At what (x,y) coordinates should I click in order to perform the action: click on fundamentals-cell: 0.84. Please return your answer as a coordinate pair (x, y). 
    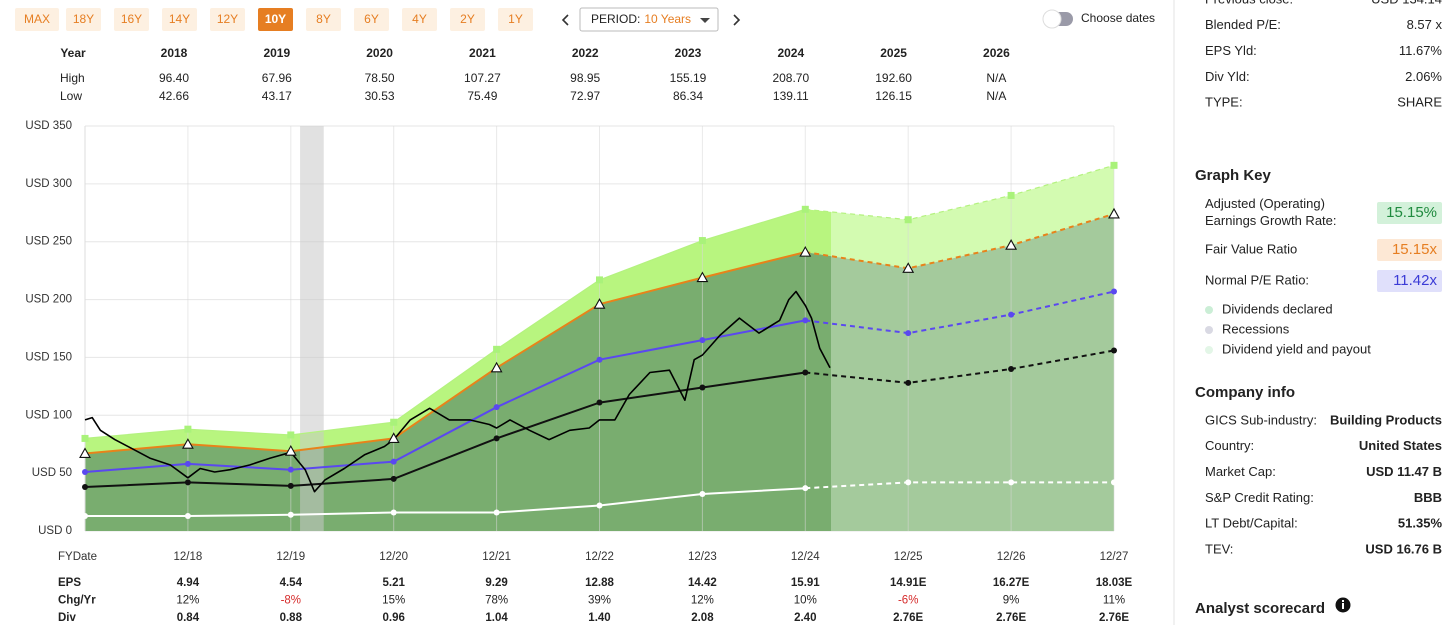
    Looking at the image, I should click on (188, 618).